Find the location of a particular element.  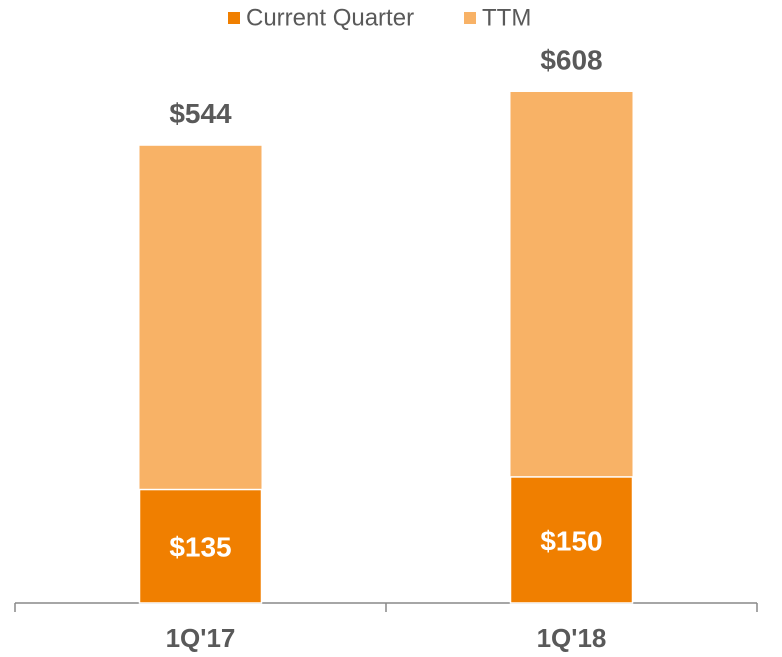

value-label: $135 is located at coordinates (200, 547).